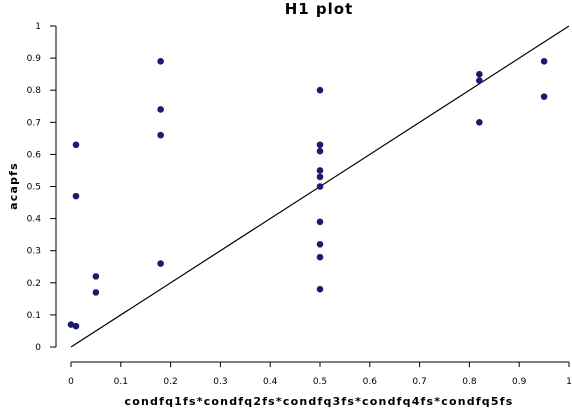 This screenshot has height=409, width=572. I want to click on x-tick-label: 0.7, so click(419, 382).